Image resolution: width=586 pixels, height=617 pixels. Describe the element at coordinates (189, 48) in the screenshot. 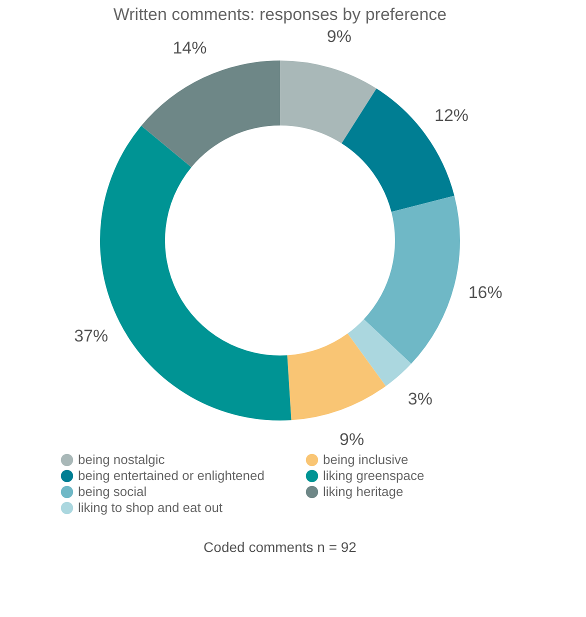

I see `data-label: 14%` at that location.